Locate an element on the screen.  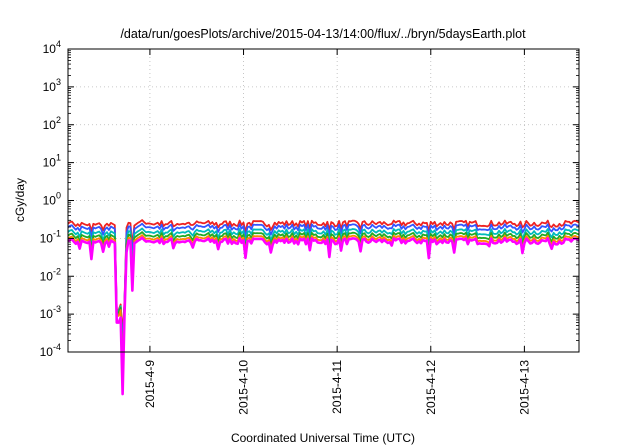
x-tick-label: 2015-4-13 is located at coordinates (524, 387).